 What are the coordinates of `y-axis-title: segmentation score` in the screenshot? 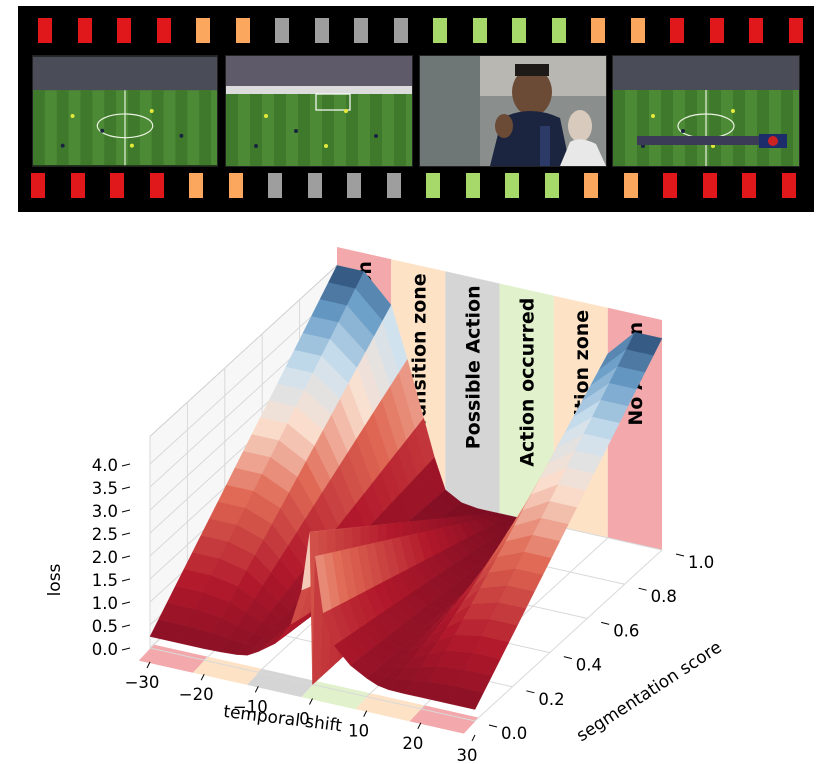 It's located at (649, 691).